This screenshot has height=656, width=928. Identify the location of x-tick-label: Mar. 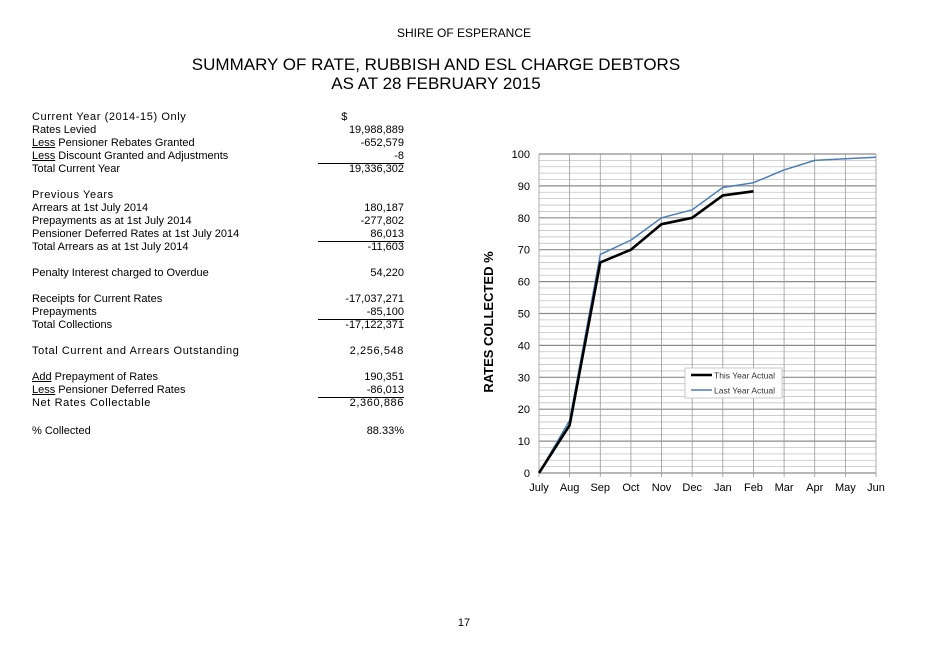
(784, 488).